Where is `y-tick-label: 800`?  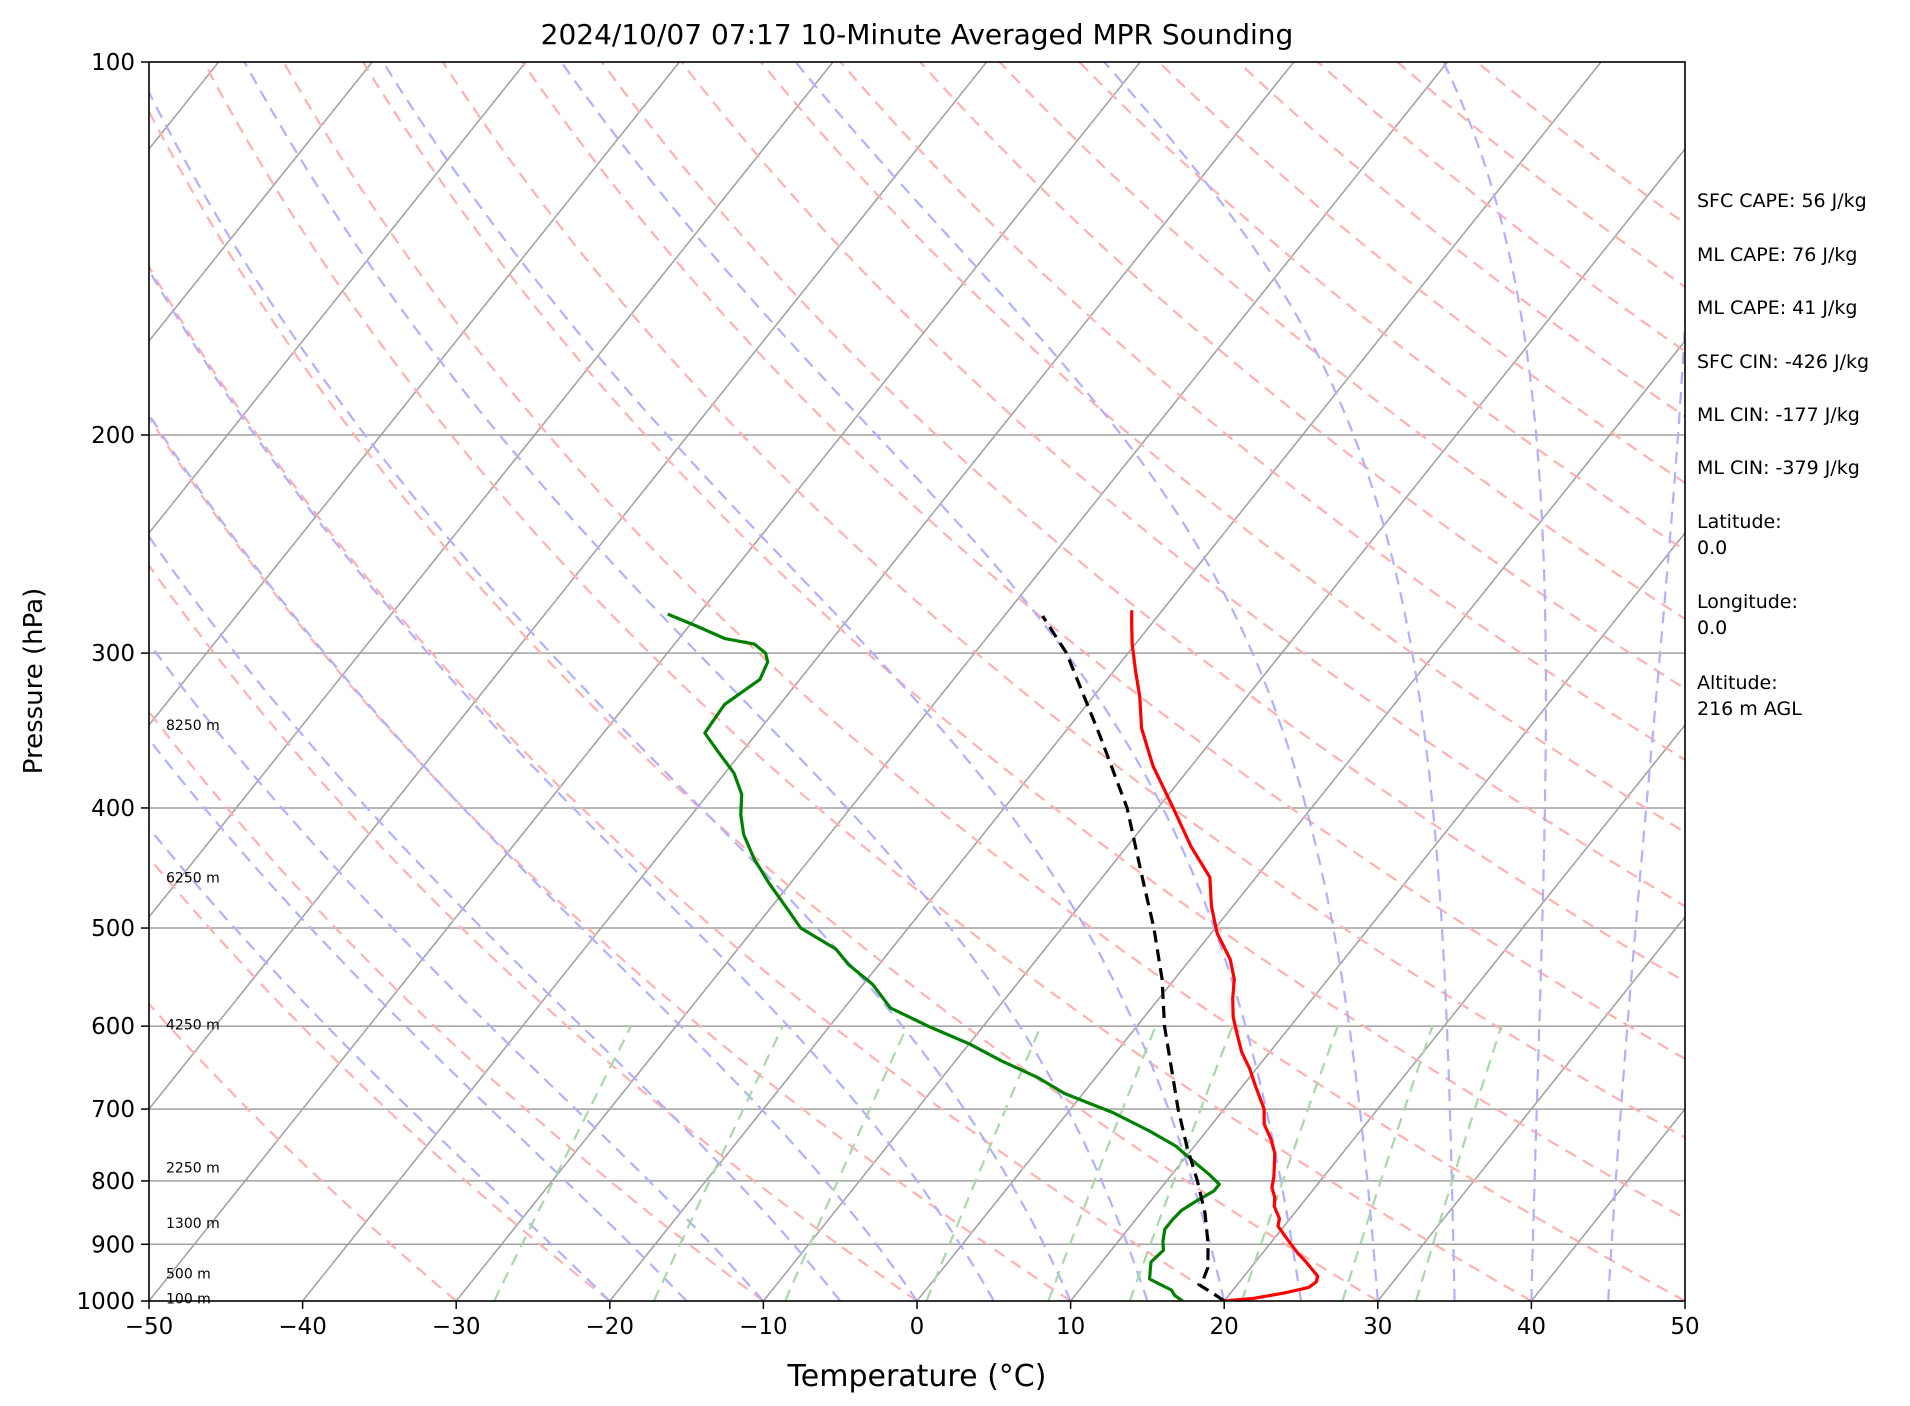
y-tick-label: 800 is located at coordinates (113, 1182).